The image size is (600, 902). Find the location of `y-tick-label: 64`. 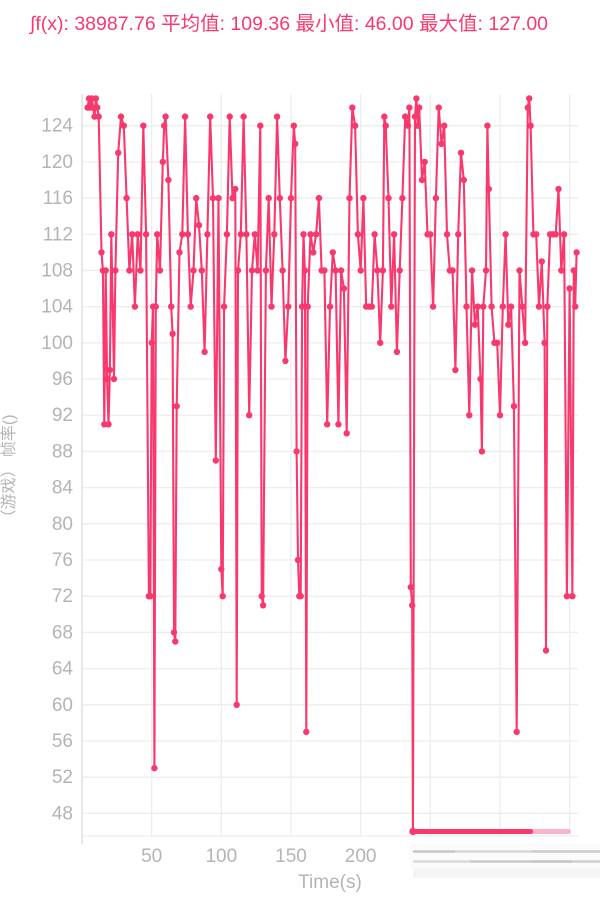

y-tick-label: 64 is located at coordinates (63, 669).